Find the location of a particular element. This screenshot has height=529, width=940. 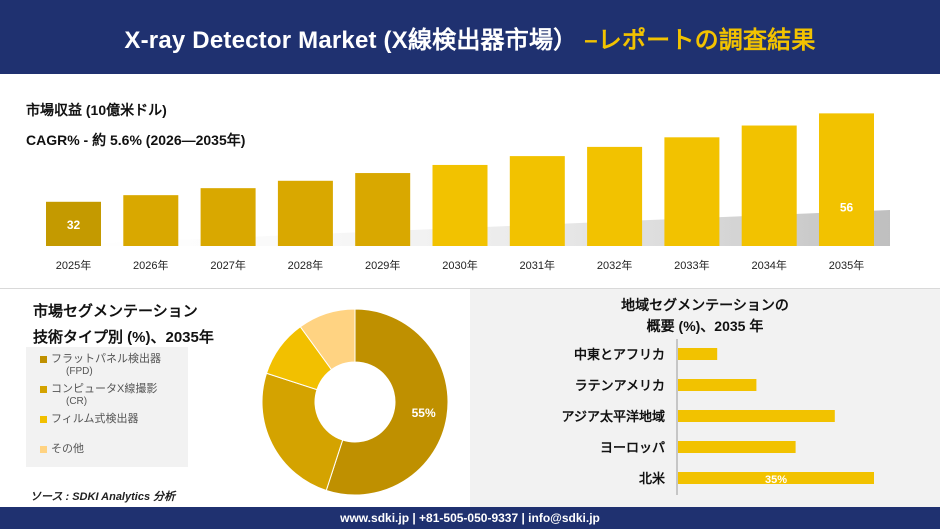

legend-label: コンピュータX線撮影 is located at coordinates (104, 389).